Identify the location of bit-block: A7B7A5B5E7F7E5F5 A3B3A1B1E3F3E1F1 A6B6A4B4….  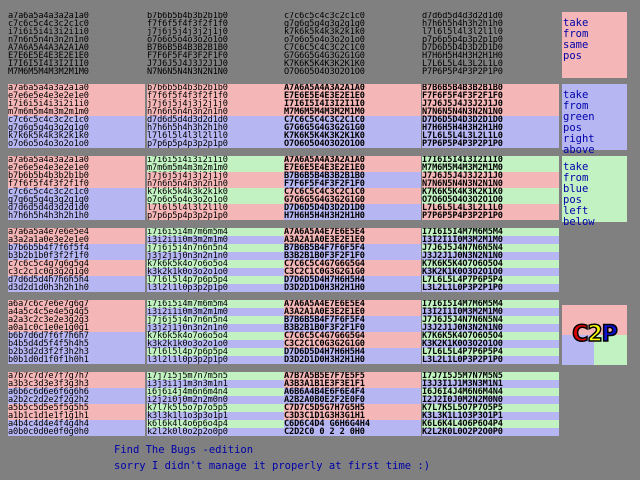
(352, 404).